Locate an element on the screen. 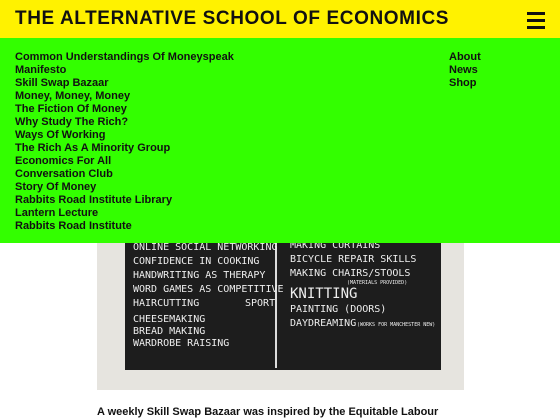 The image size is (560, 420). menu-link: Why Study The Rich? is located at coordinates (72, 122).